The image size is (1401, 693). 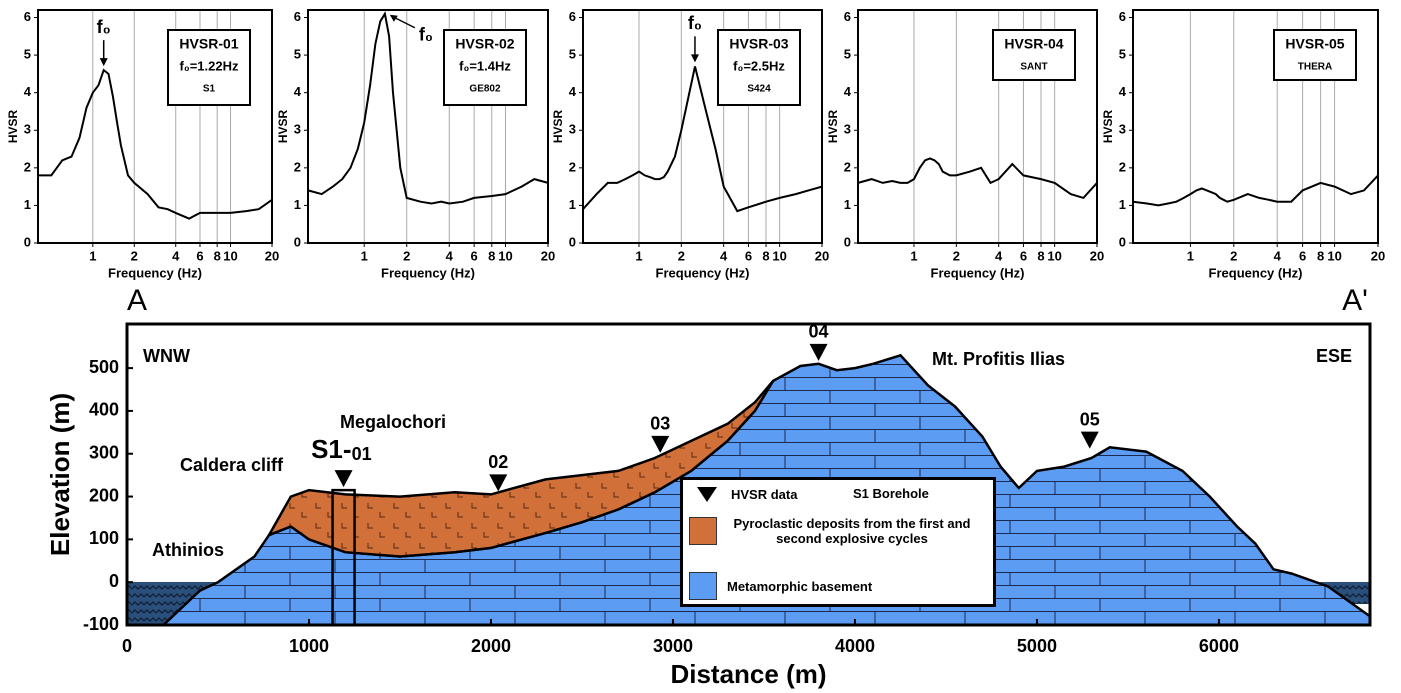 I want to click on station-name: HVSR-03, so click(x=758, y=44).